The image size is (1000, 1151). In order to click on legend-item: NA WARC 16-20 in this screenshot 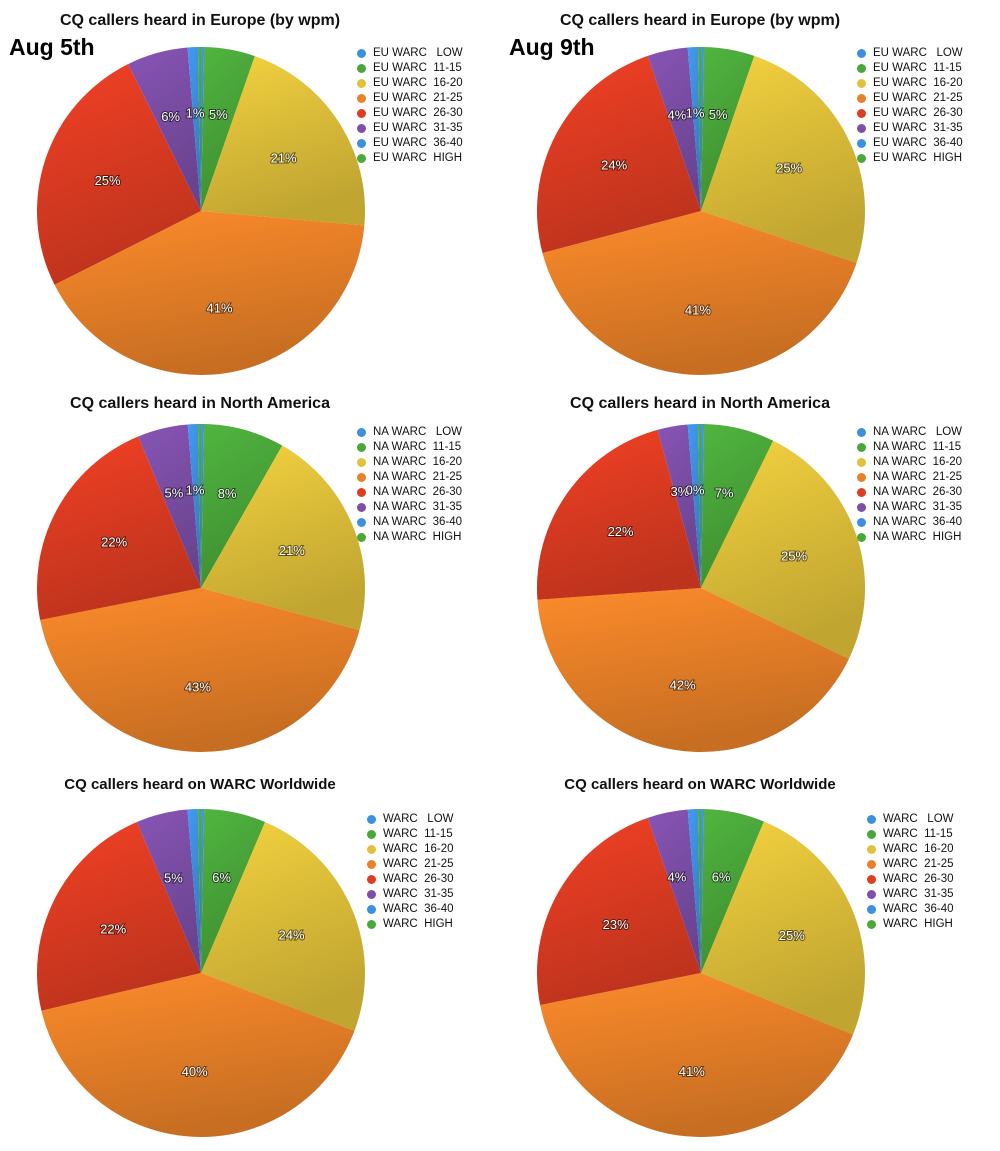, I will do `click(409, 462)`.